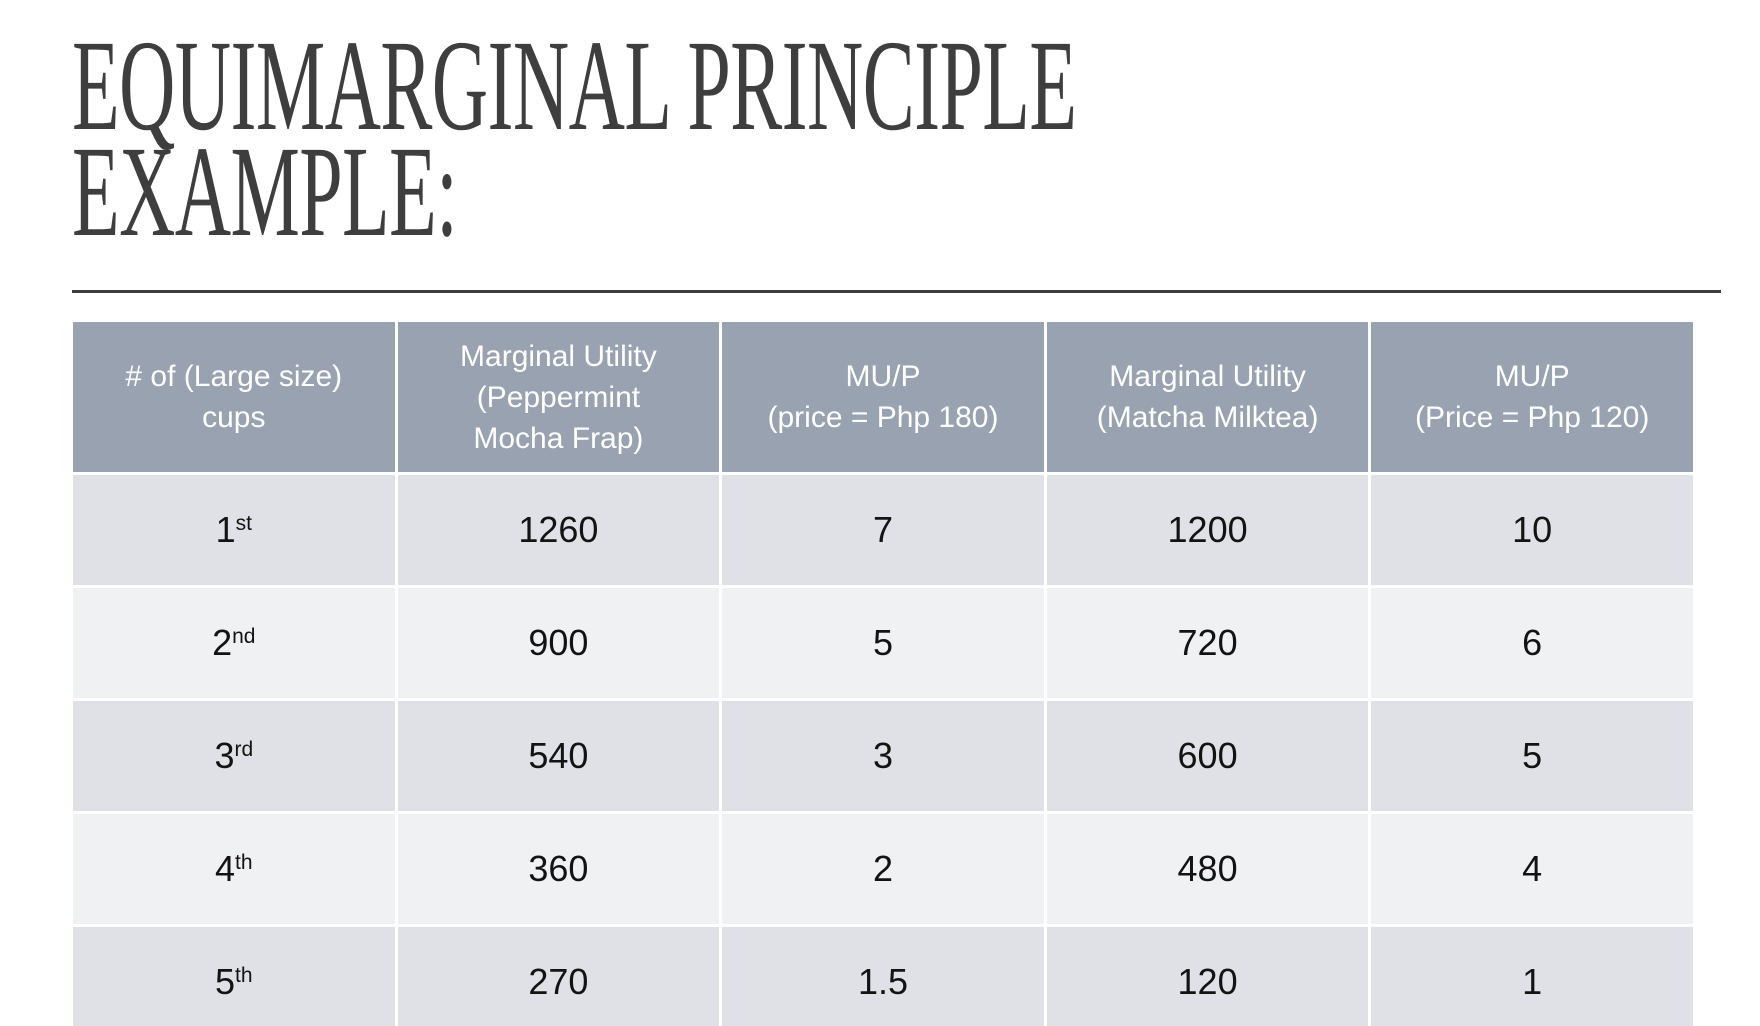 Image resolution: width=1760 pixels, height=1026 pixels. I want to click on cell-mup-frap: 2, so click(883, 869).